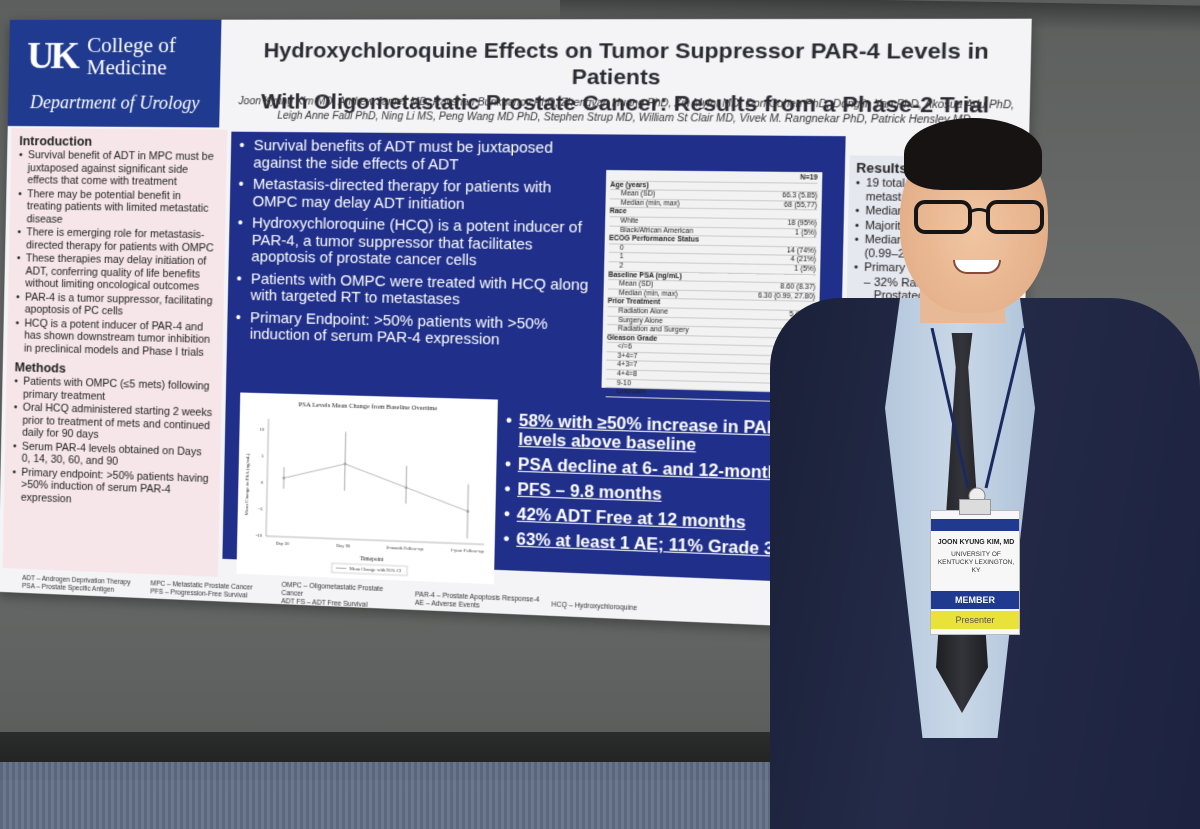 The width and height of the screenshot is (1200, 829). I want to click on table-cell-label: 4+3=7, so click(621, 365).